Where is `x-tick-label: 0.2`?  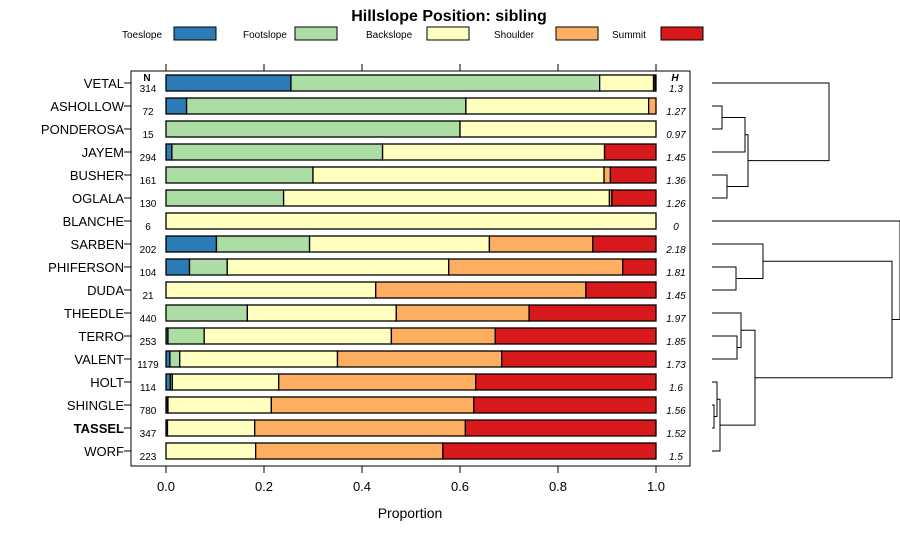
x-tick-label: 0.2 is located at coordinates (264, 486).